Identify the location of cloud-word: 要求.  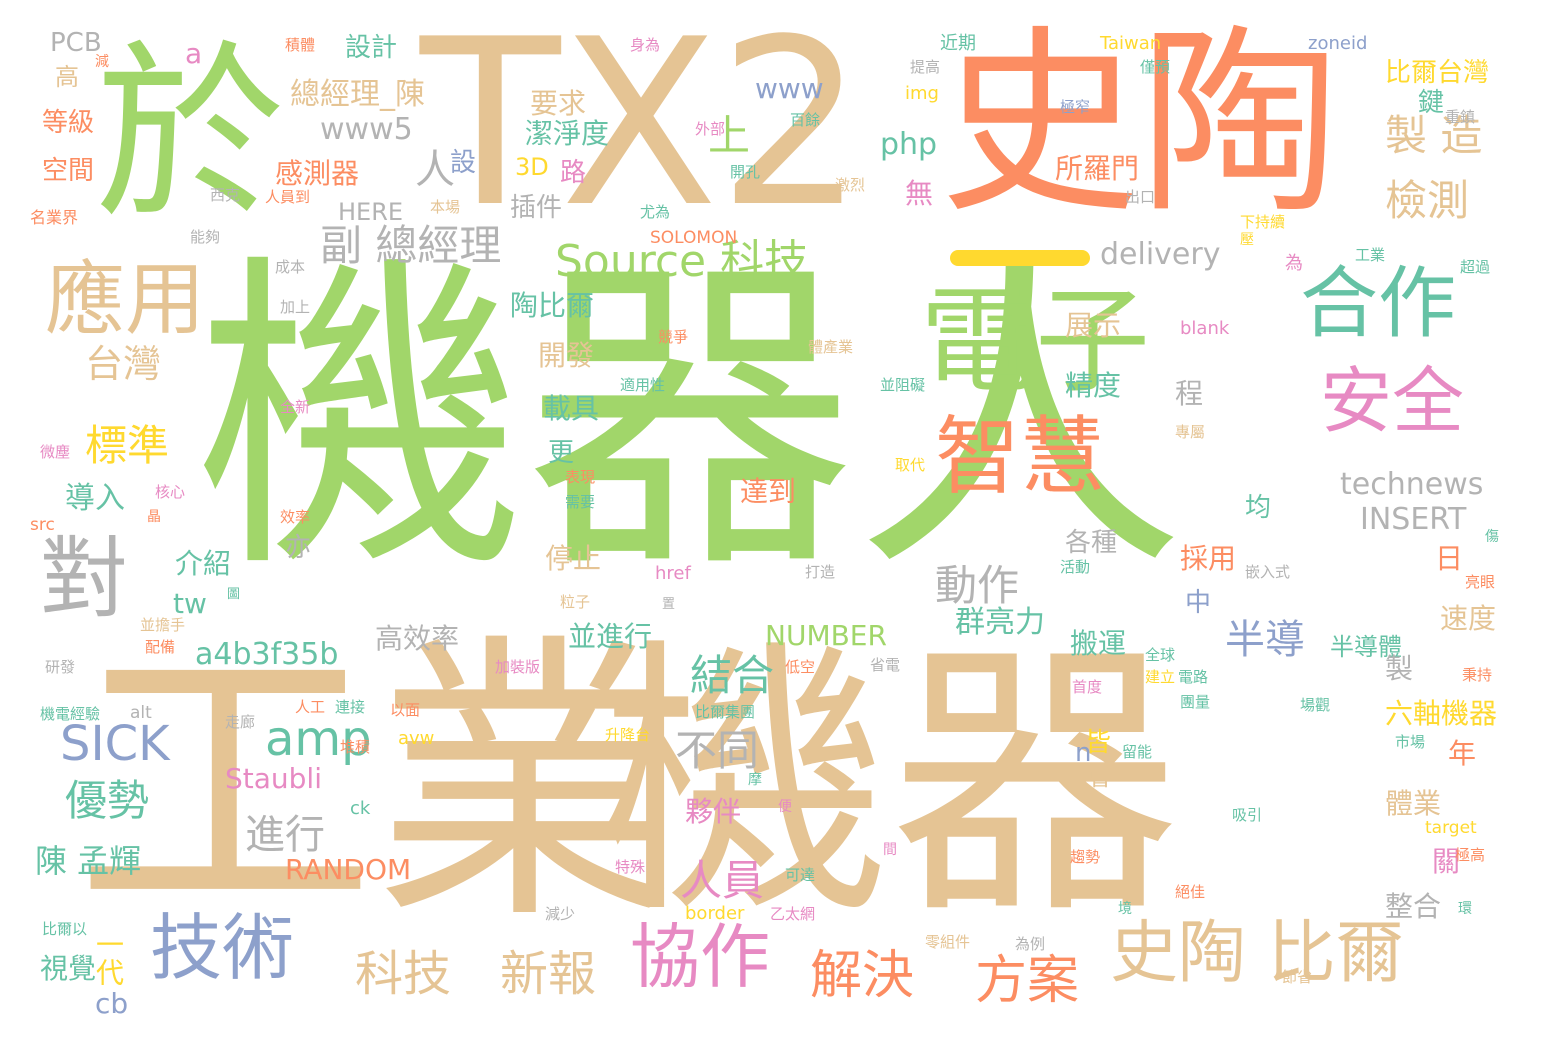
(558, 103).